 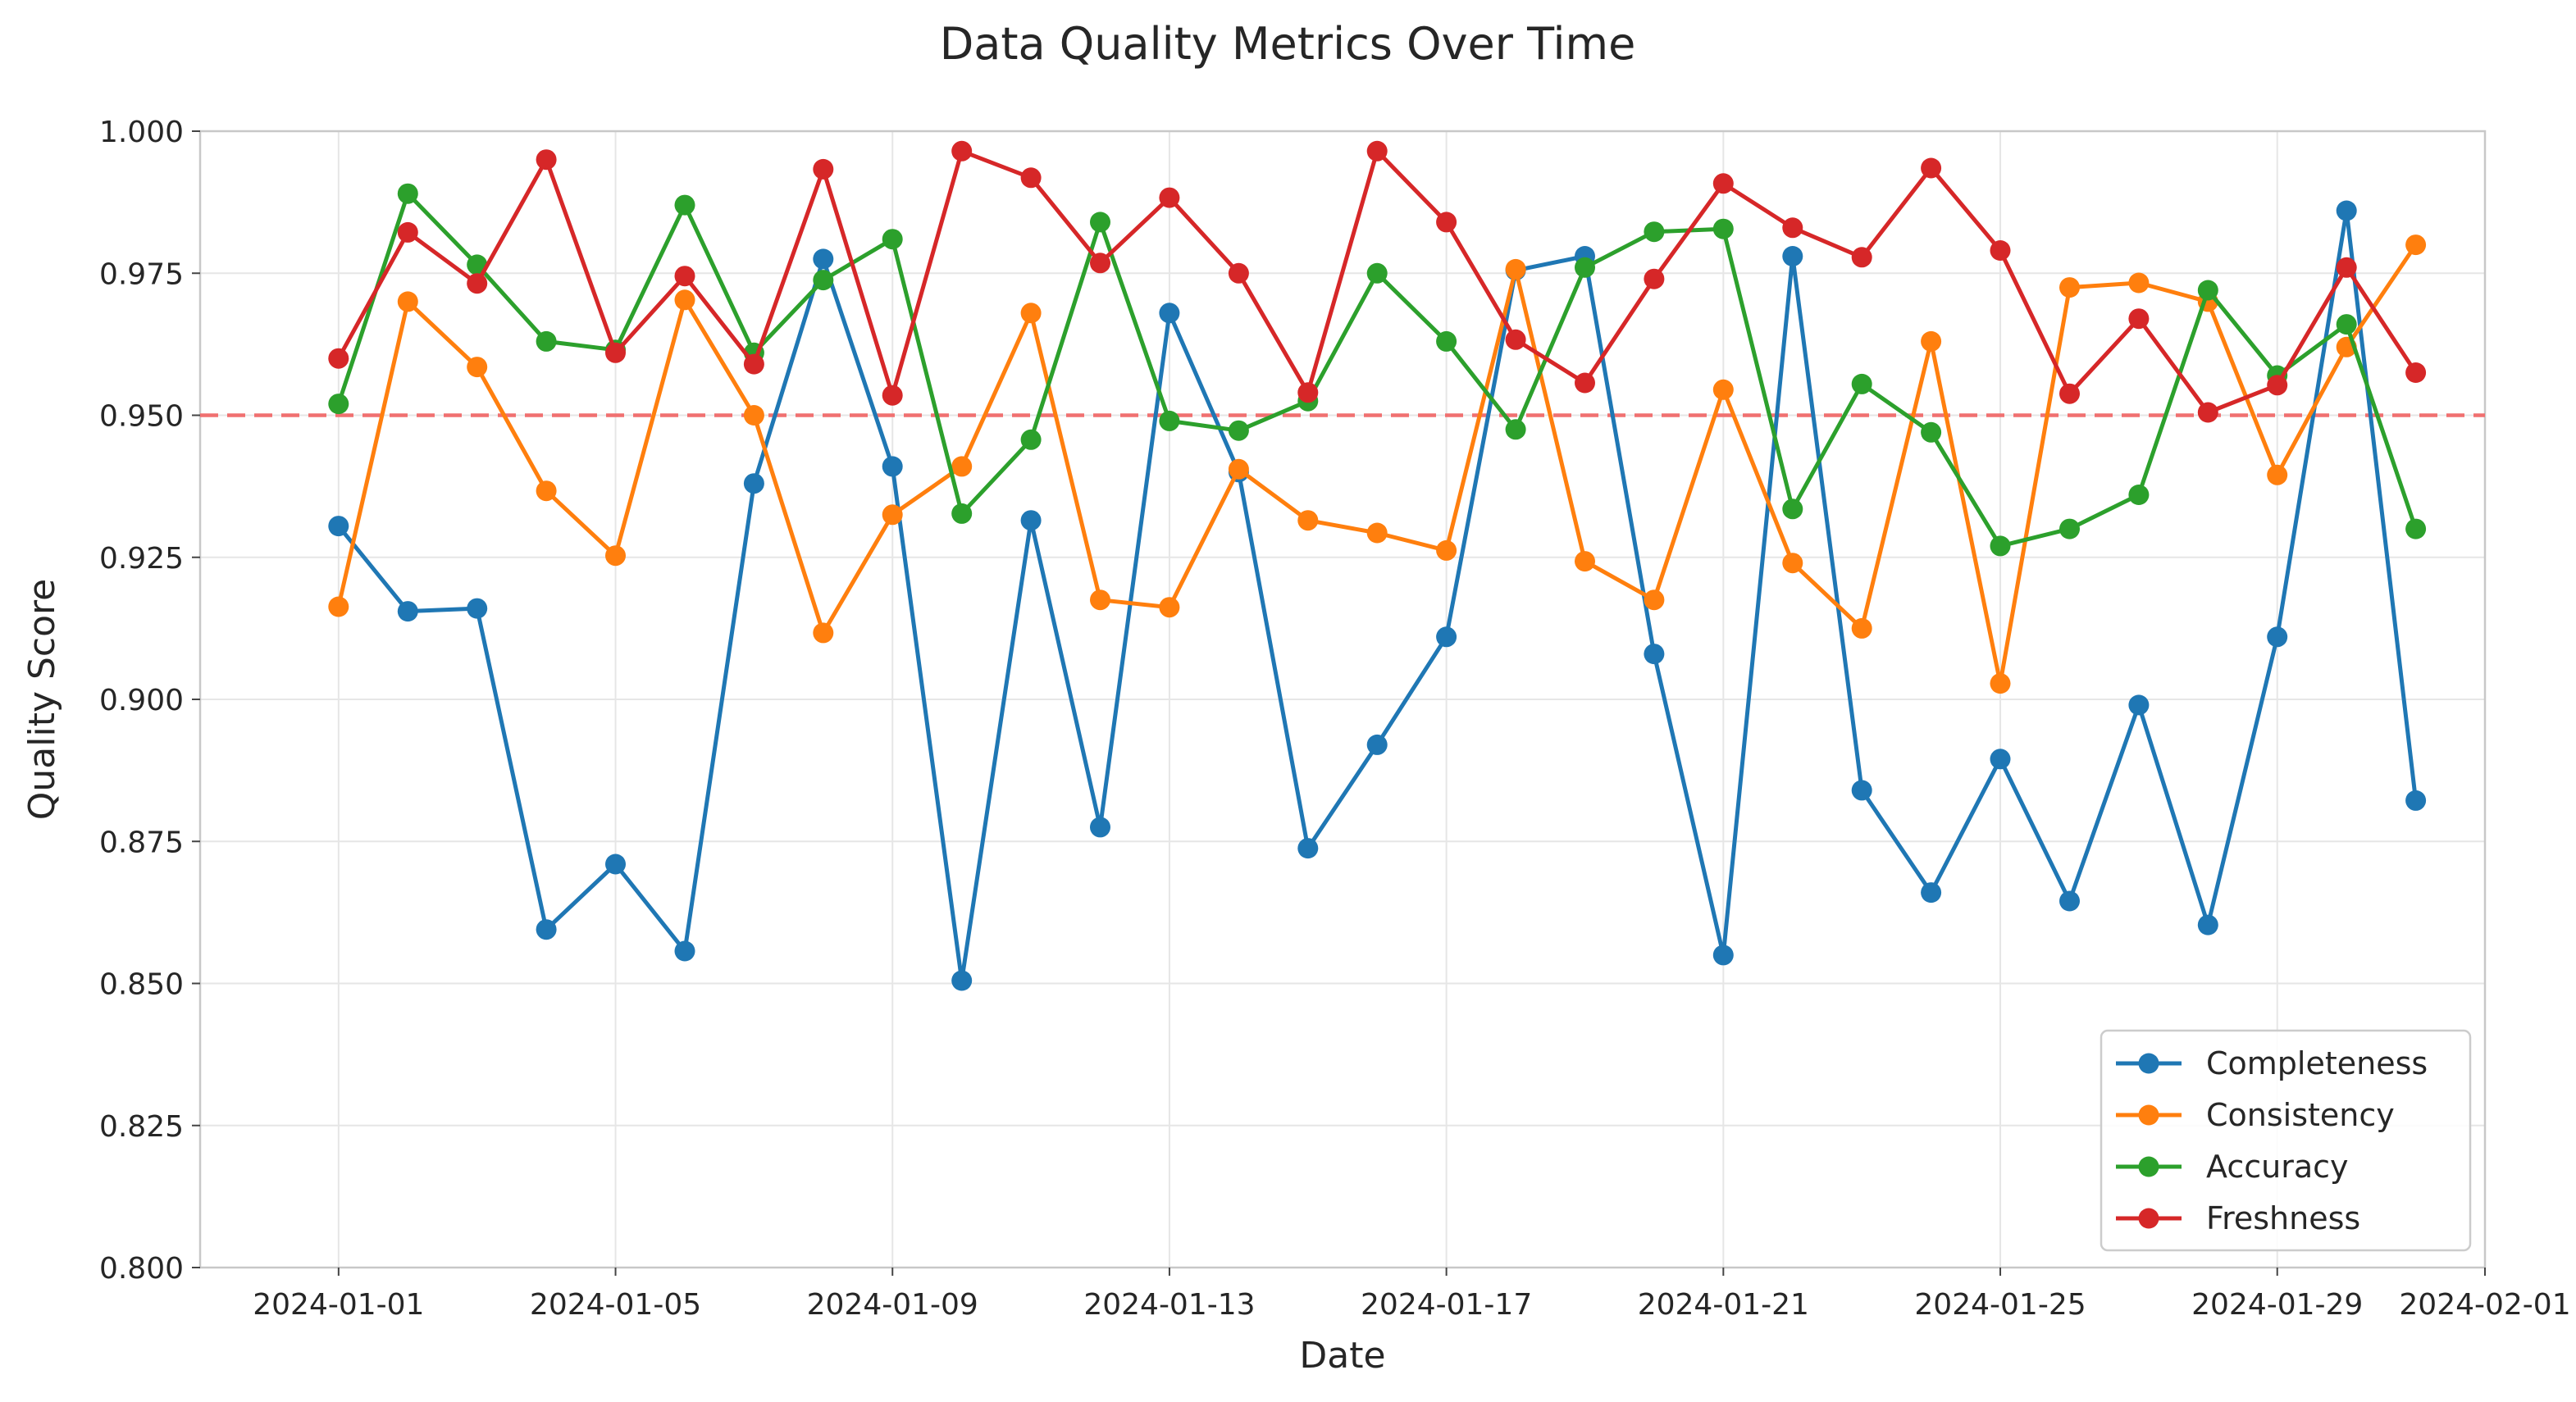 I want to click on legend-item-freshness: Freshness, so click(x=2238, y=1218).